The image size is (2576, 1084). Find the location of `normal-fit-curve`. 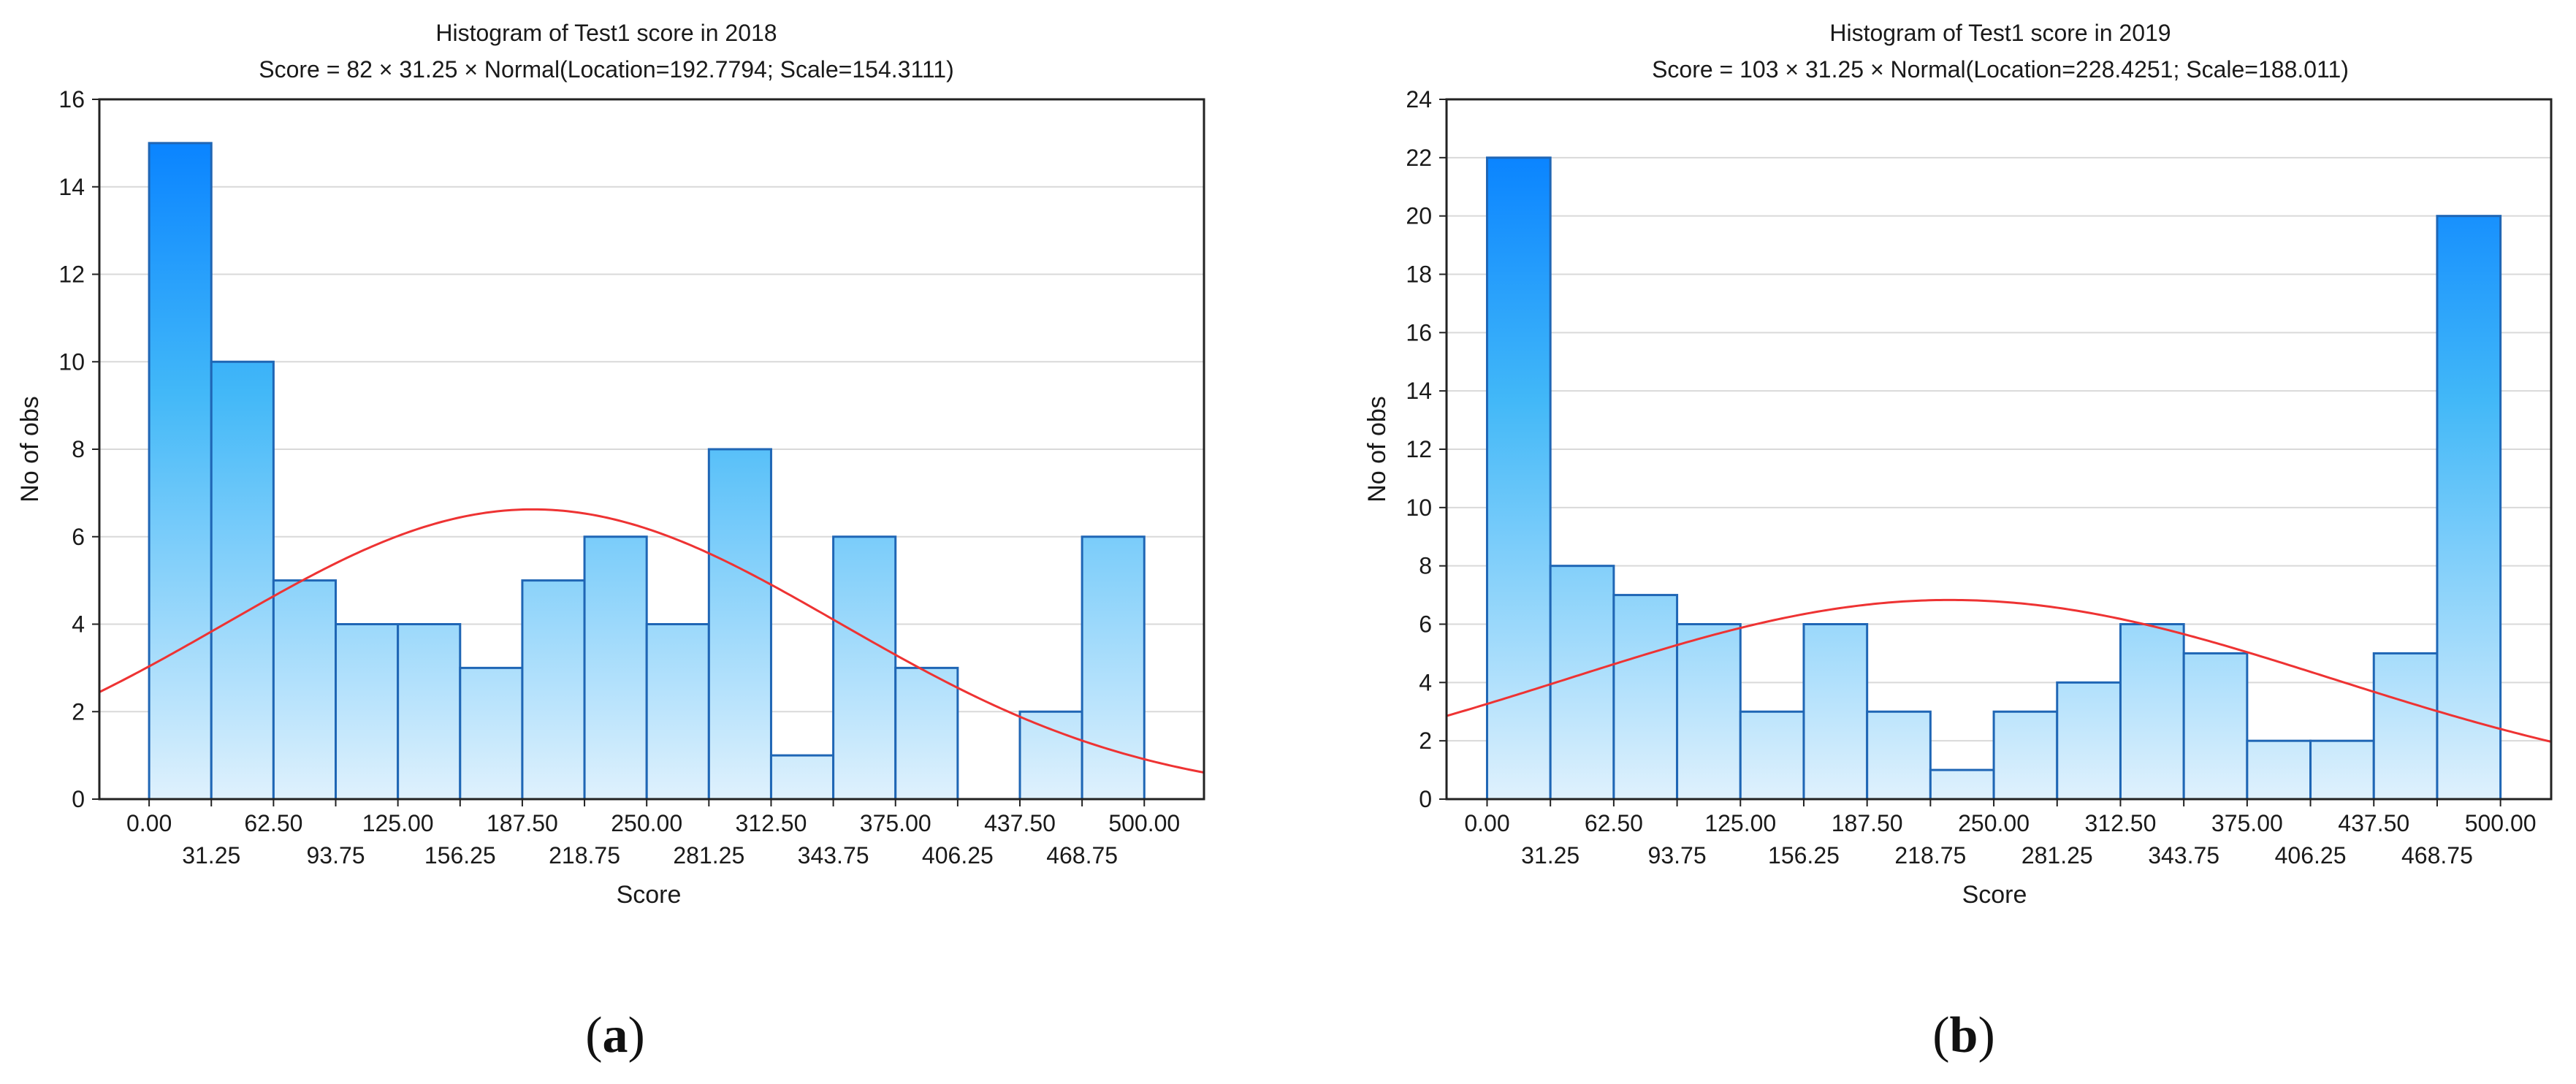

normal-fit-curve is located at coordinates (652, 641).